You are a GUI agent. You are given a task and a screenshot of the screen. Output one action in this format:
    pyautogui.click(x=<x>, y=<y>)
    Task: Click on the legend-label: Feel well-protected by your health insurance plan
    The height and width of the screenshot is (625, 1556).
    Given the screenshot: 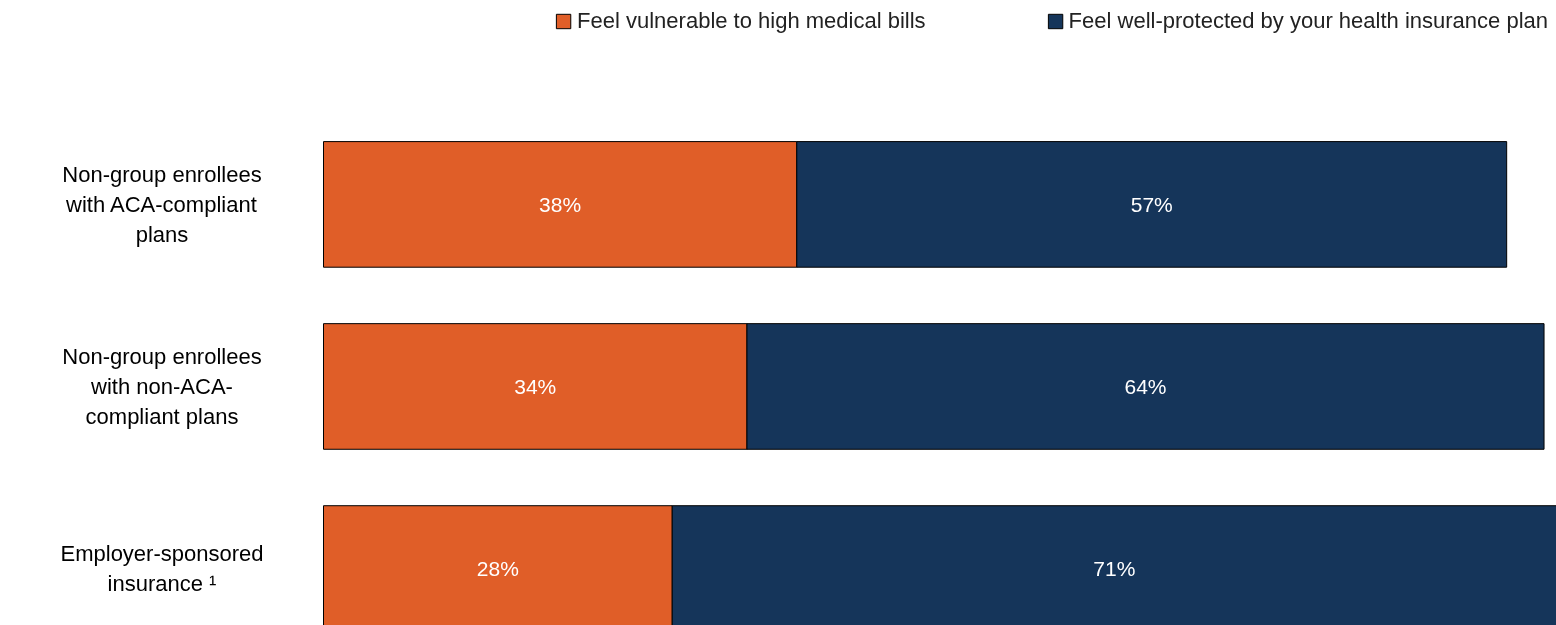 What is the action you would take?
    pyautogui.click(x=1308, y=21)
    